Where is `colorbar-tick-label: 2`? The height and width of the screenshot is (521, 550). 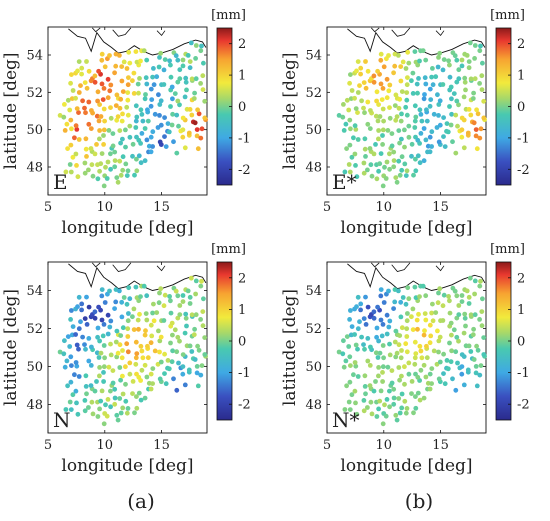 colorbar-tick-label: 2 is located at coordinates (242, 278).